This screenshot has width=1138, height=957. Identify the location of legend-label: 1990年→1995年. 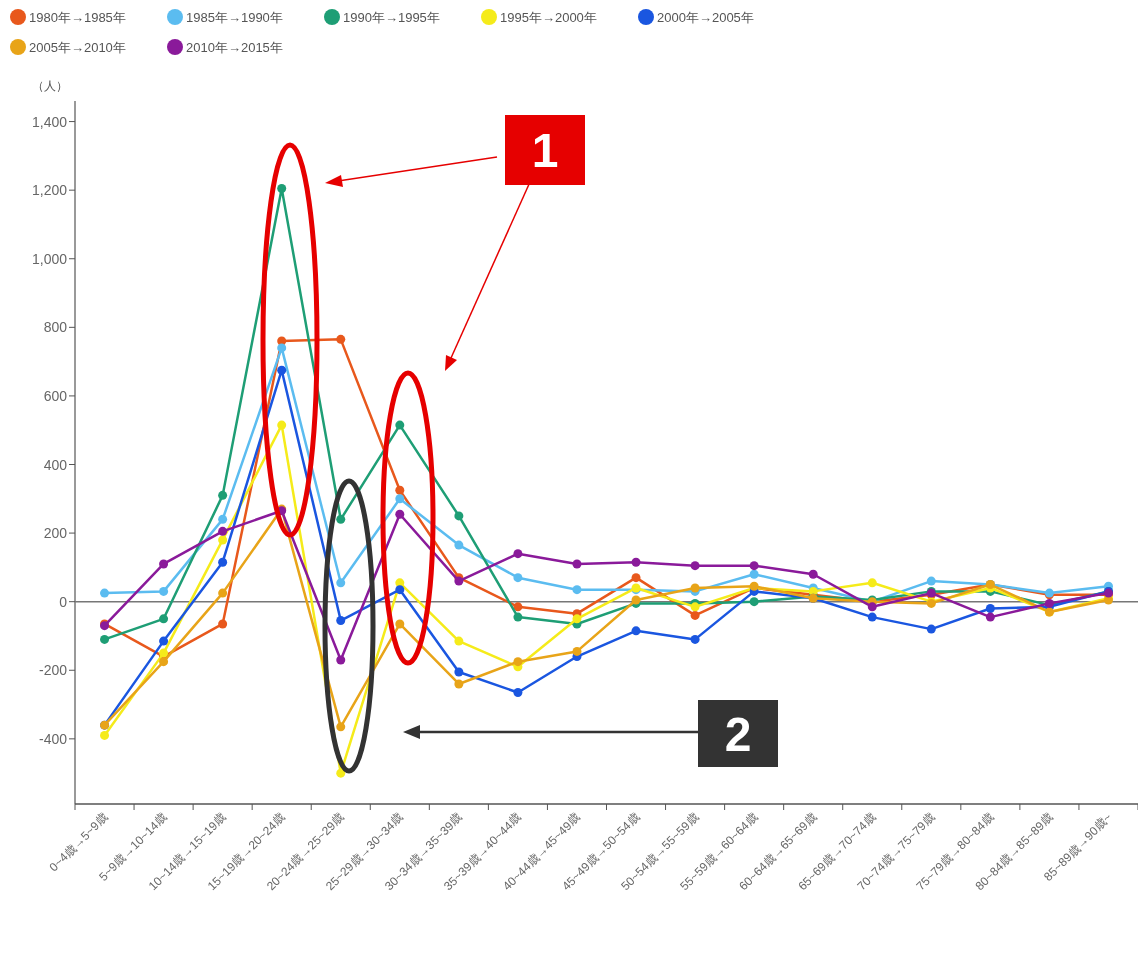
(391, 17).